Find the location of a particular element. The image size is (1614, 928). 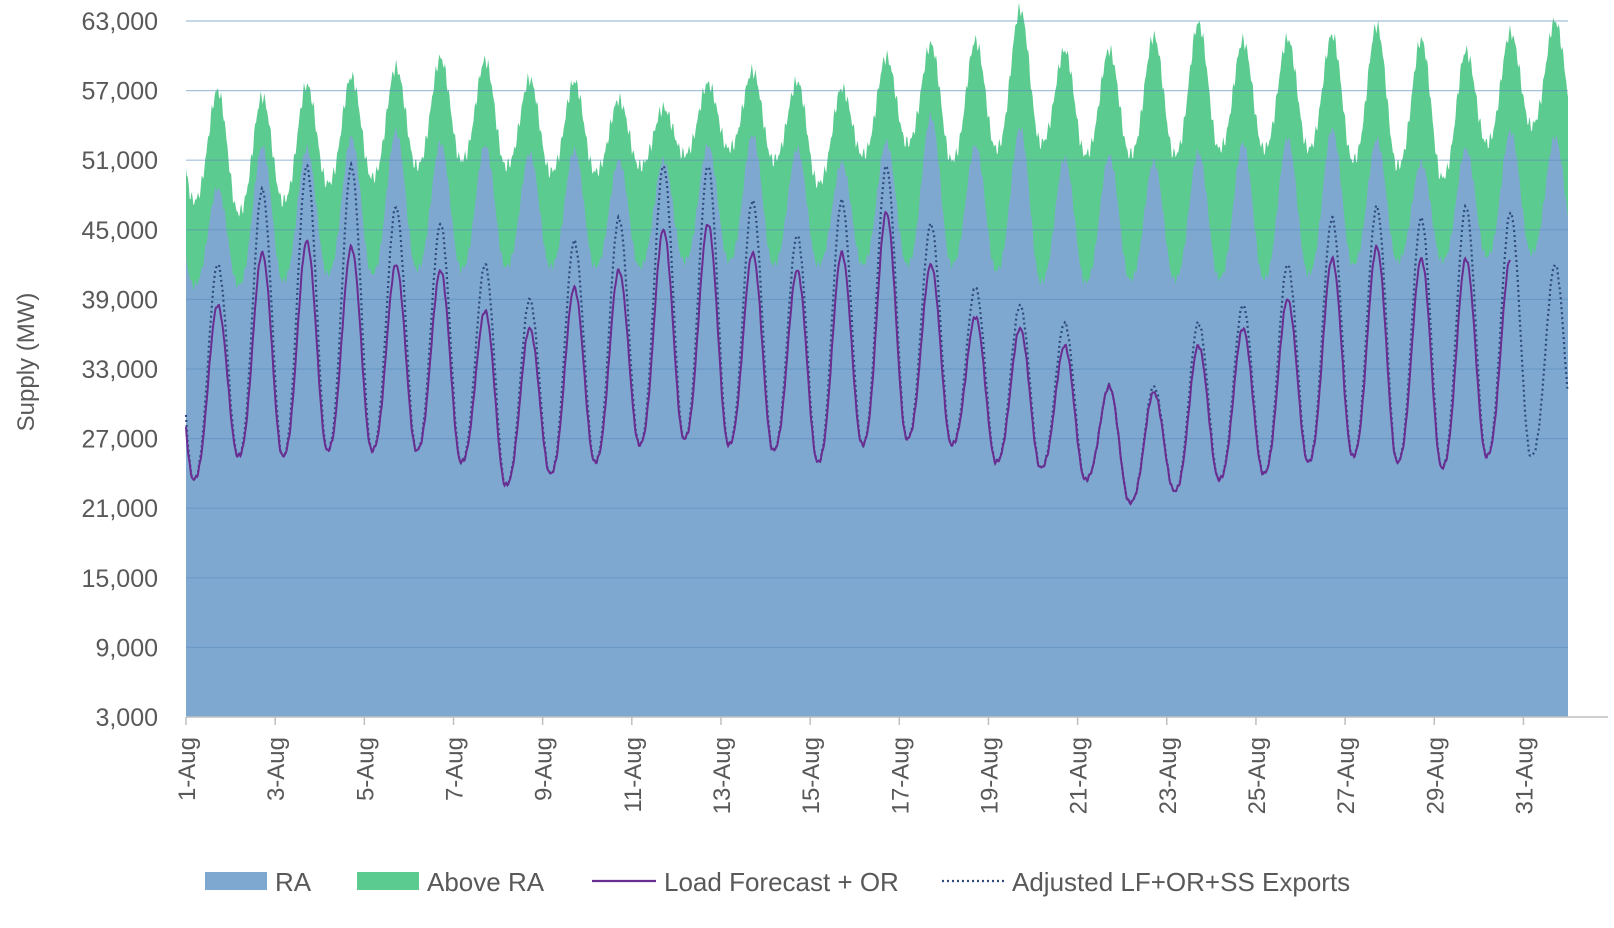

legend-item: RA is located at coordinates (258, 882).